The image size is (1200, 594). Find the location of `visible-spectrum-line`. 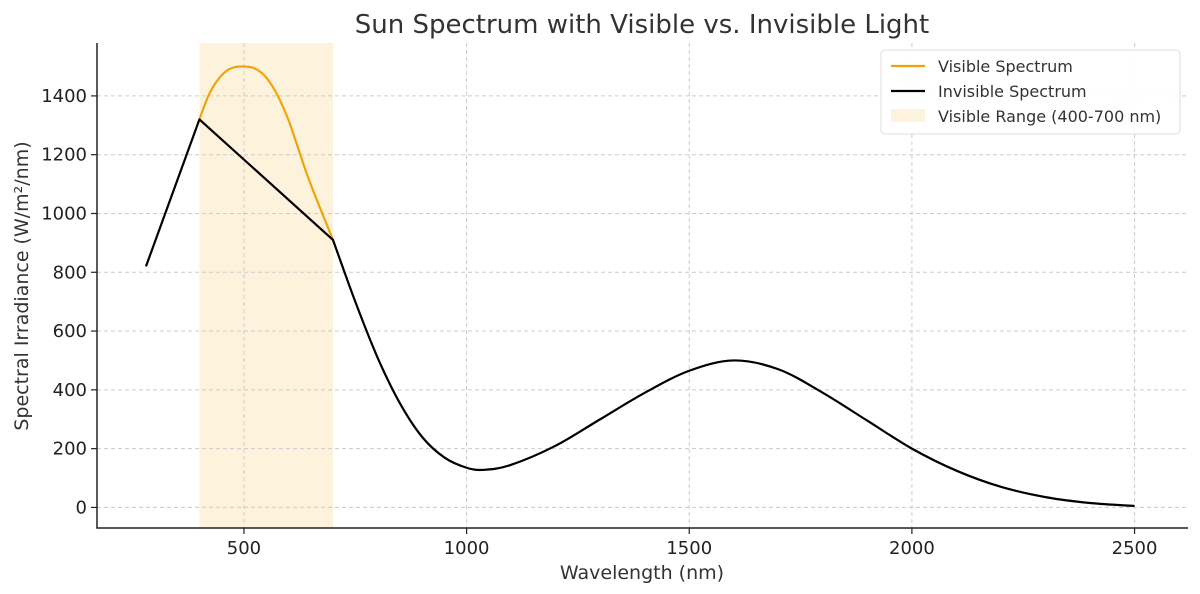

visible-spectrum-line is located at coordinates (266, 153).